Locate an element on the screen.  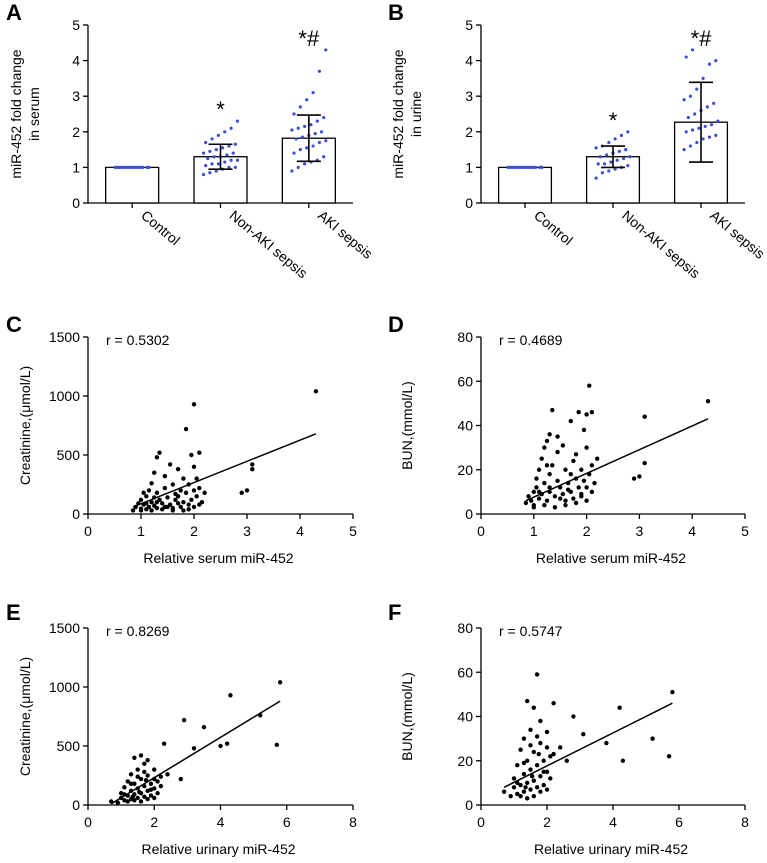
panel-b-x-tick-label: Non-AKI sepsis is located at coordinates (661, 244).